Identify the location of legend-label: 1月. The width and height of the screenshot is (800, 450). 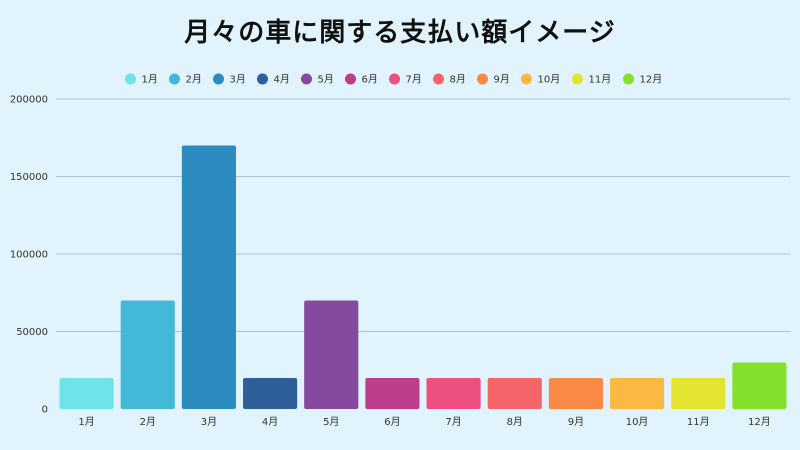
(150, 80).